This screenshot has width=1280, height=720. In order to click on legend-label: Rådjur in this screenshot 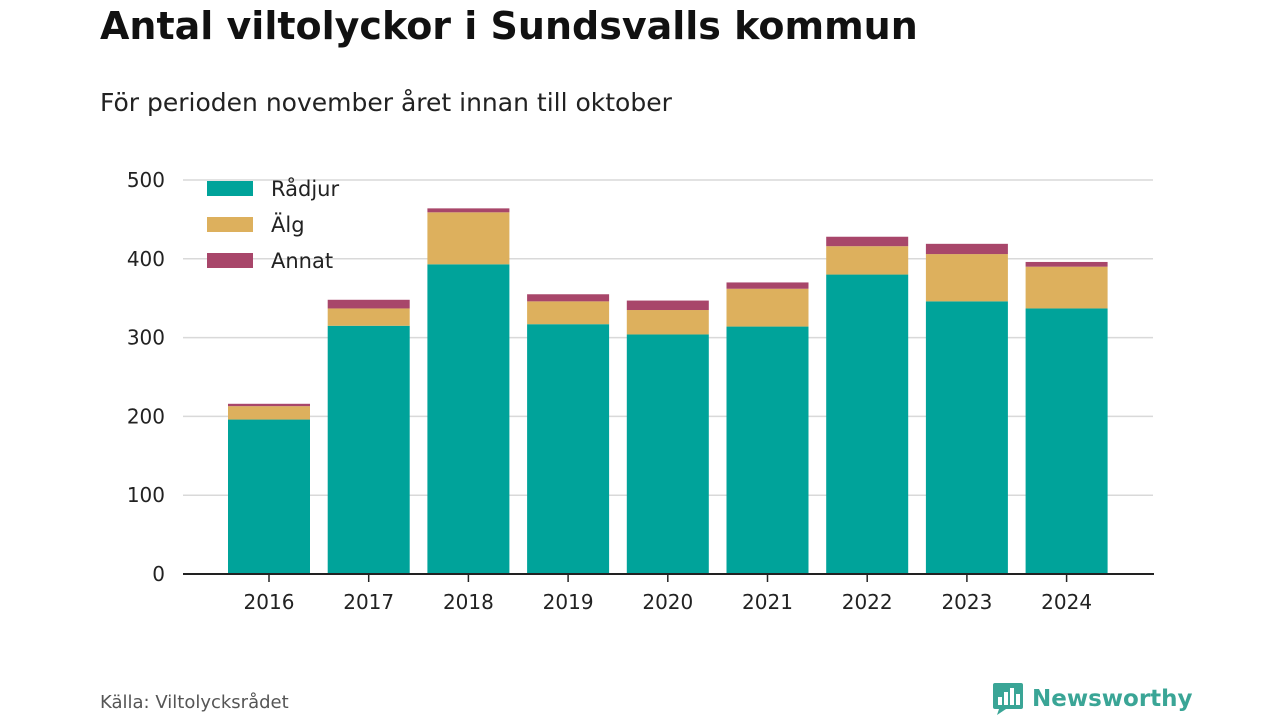, I will do `click(305, 188)`.